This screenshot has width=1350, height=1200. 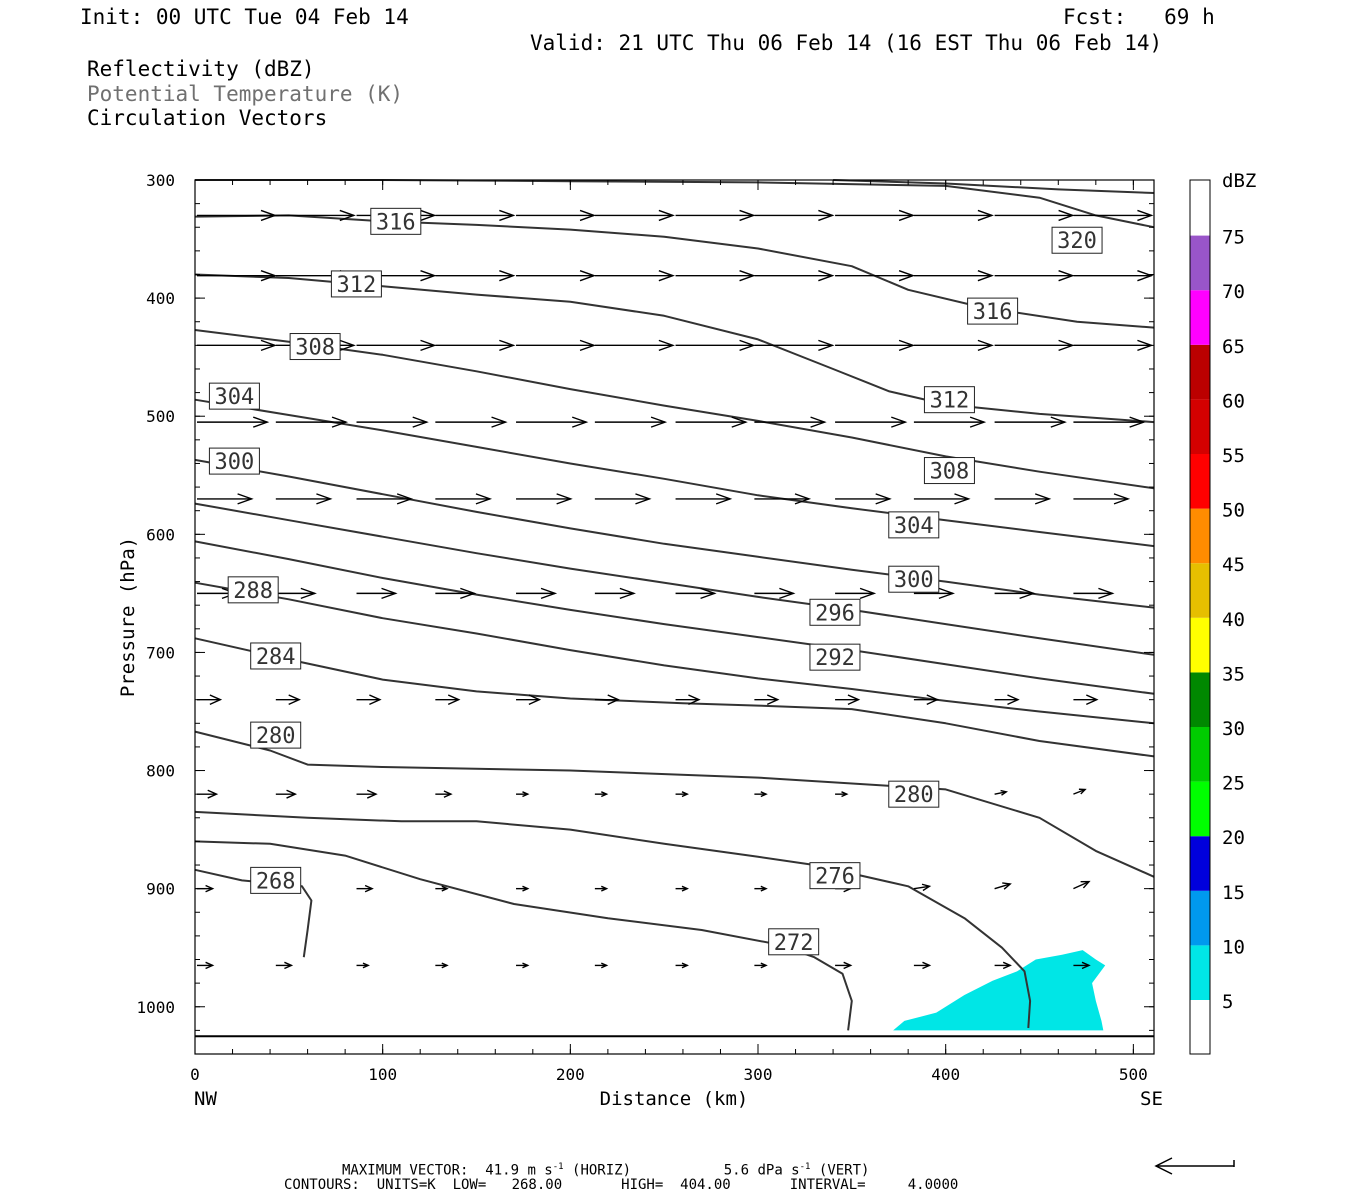 I want to click on y-tick-label: 900, so click(x=160, y=889).